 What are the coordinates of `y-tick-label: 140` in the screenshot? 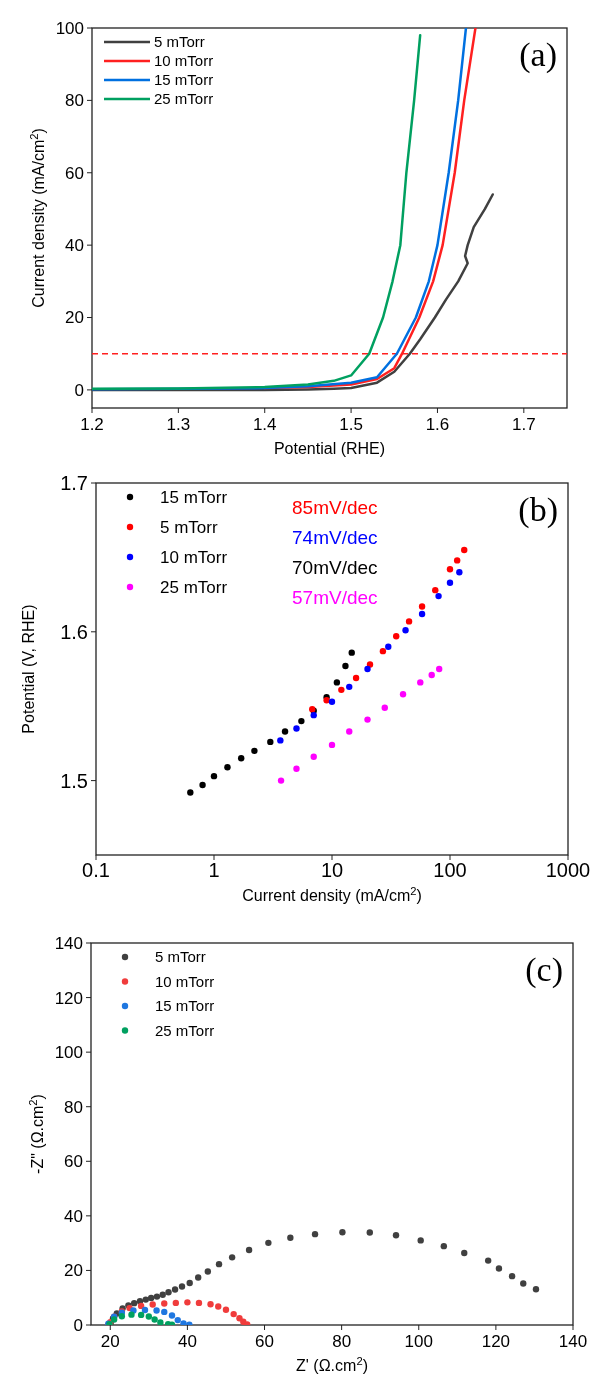 It's located at (68, 943).